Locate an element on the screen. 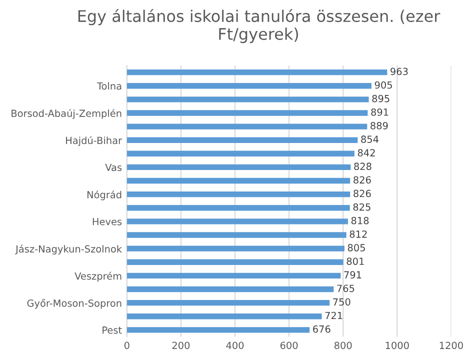  x-tick-label: 200 is located at coordinates (181, 346).